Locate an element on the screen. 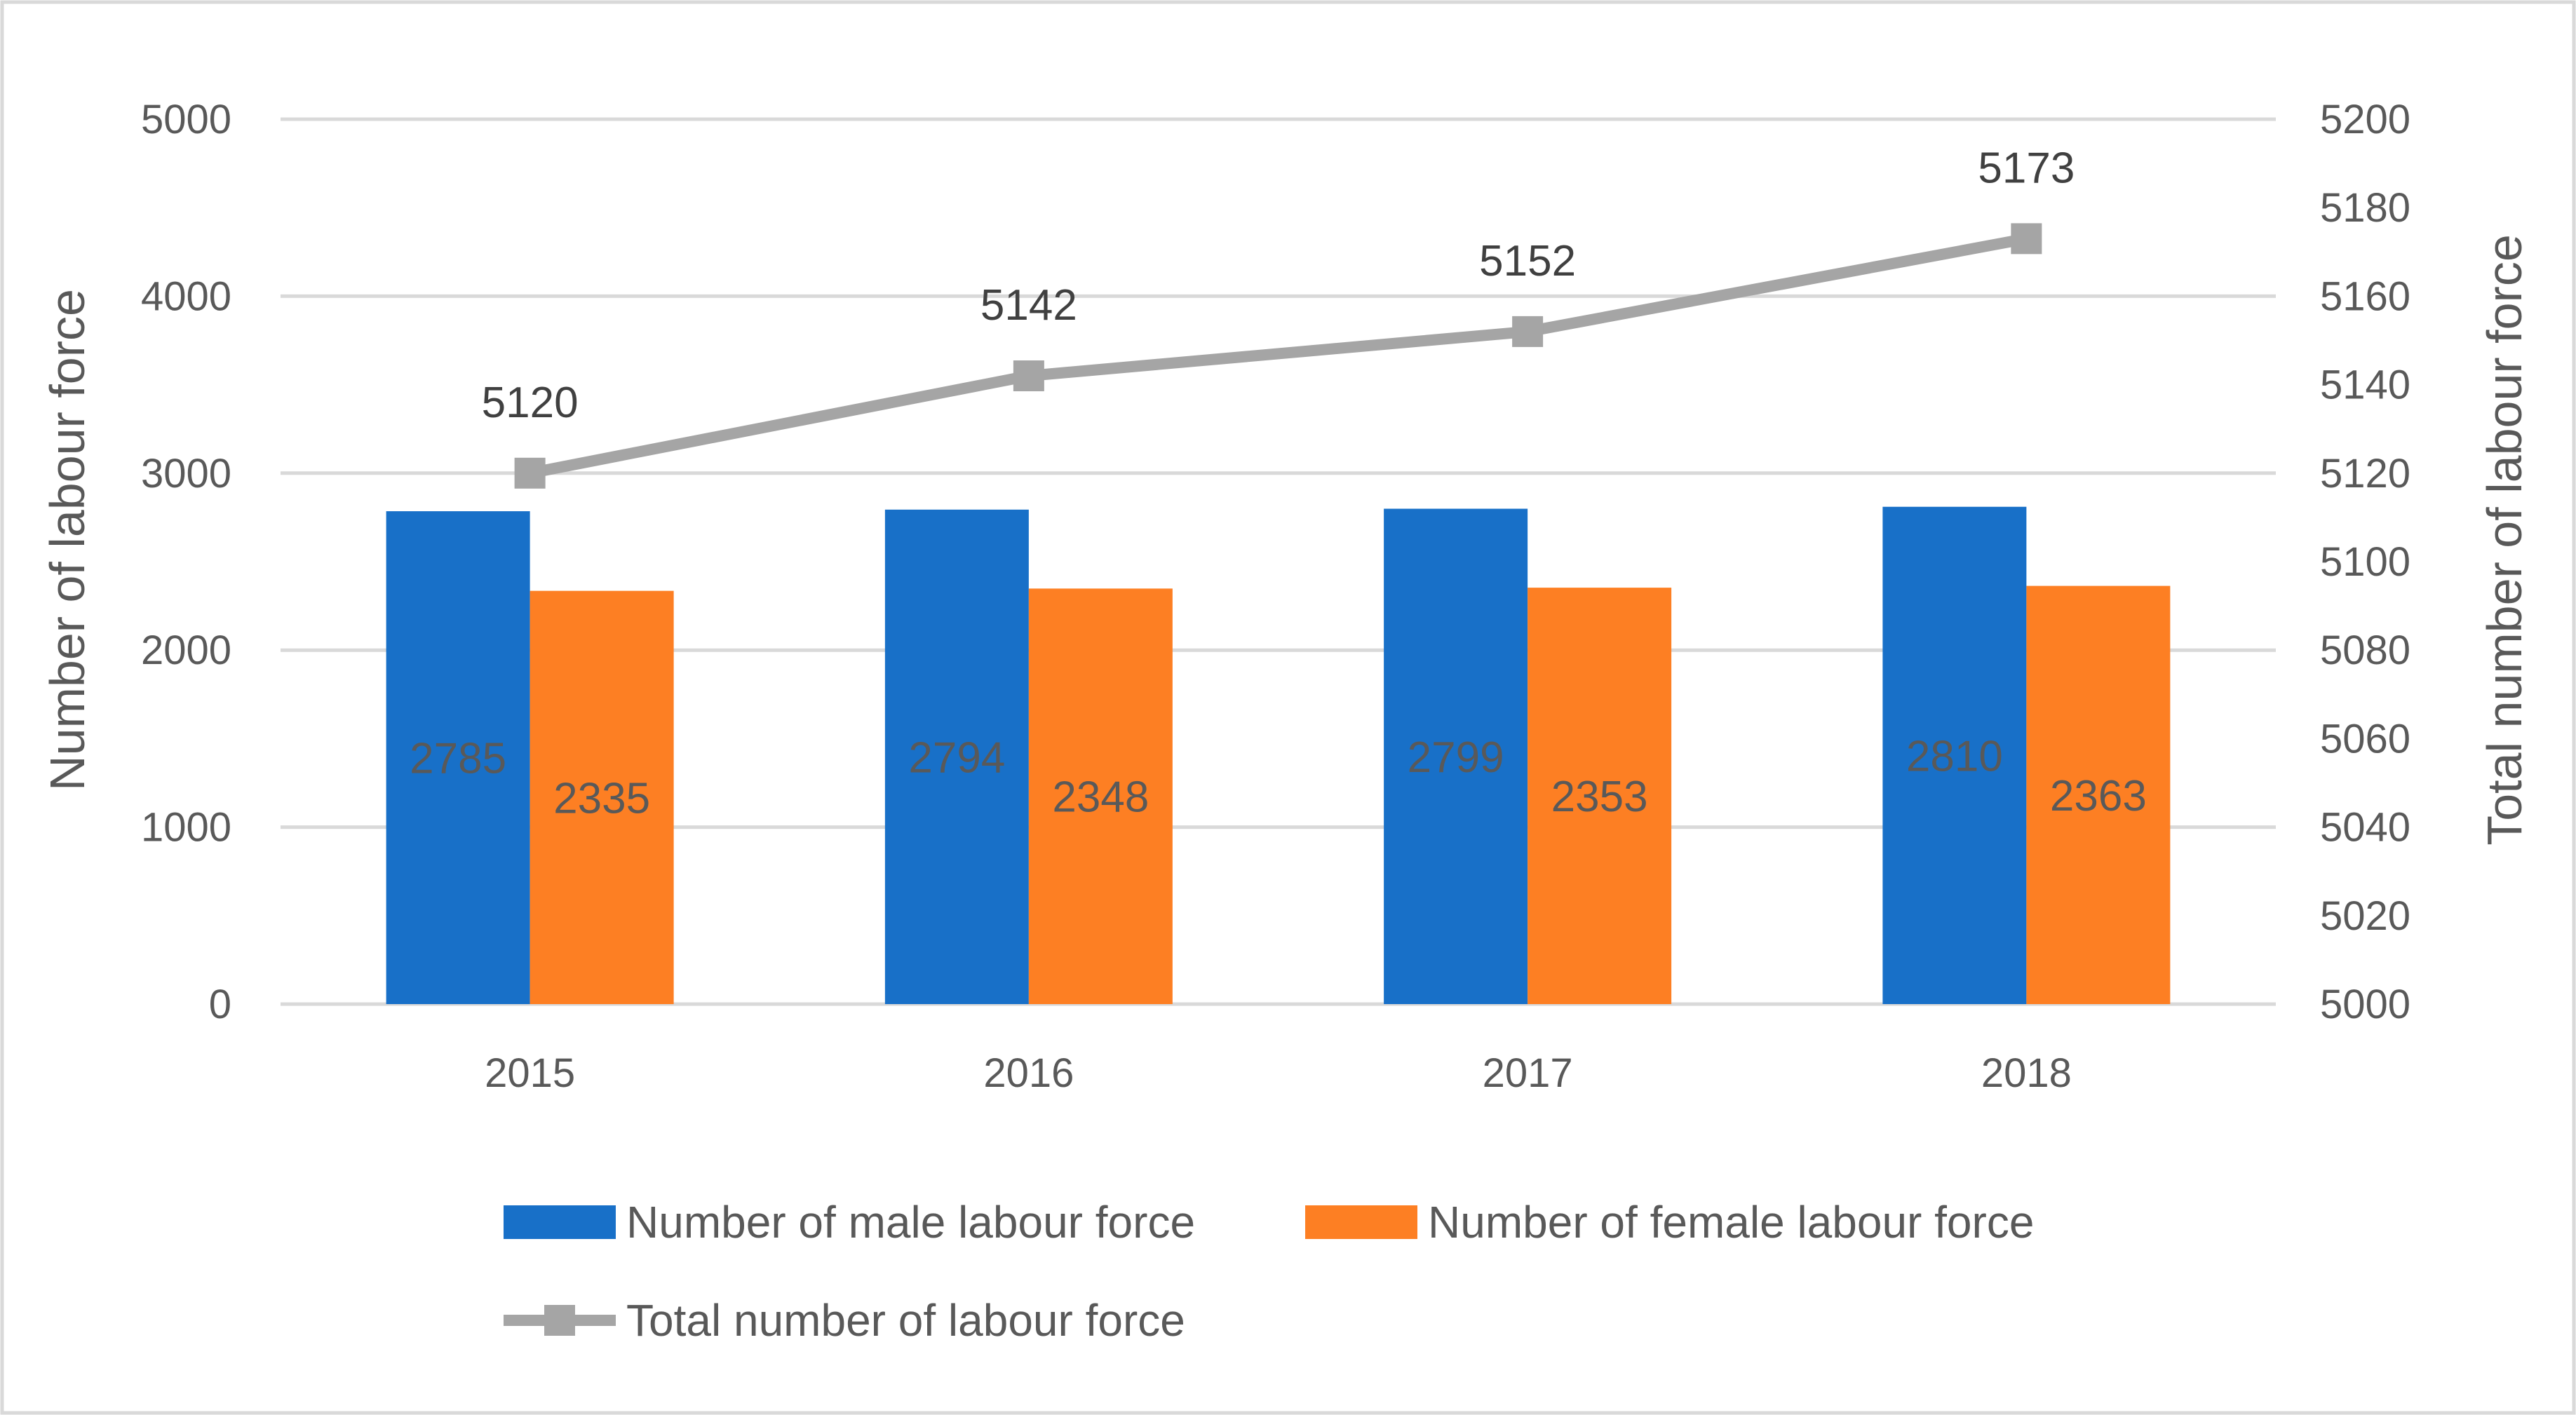  bar-value-label: 2785 is located at coordinates (458, 759).